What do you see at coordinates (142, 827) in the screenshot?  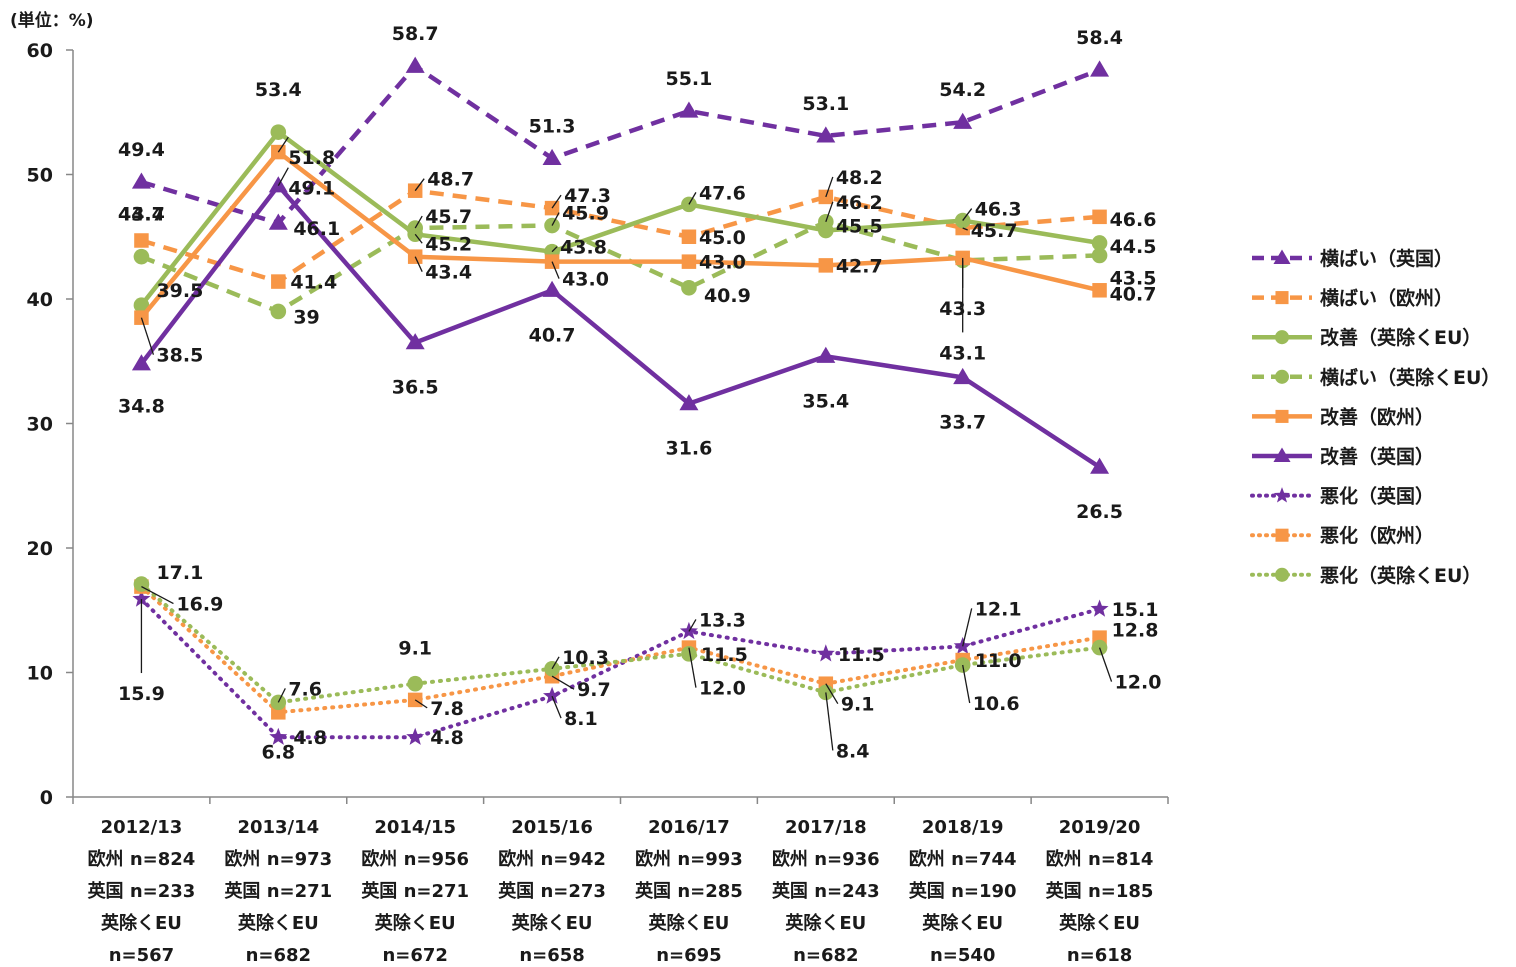 I see `x-tick-label: 2012/13` at bounding box center [142, 827].